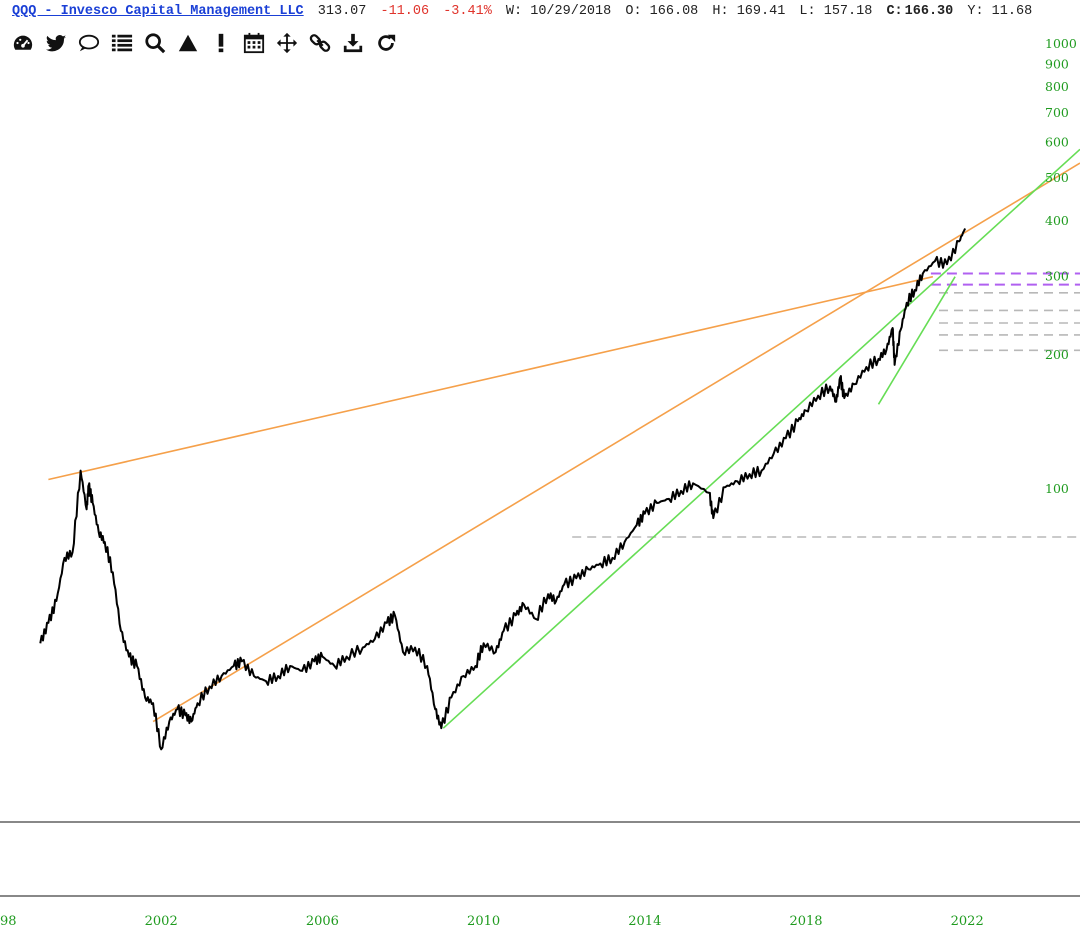 The height and width of the screenshot is (939, 1080). What do you see at coordinates (1061, 43) in the screenshot?
I see `y-tick-label: 1000` at bounding box center [1061, 43].